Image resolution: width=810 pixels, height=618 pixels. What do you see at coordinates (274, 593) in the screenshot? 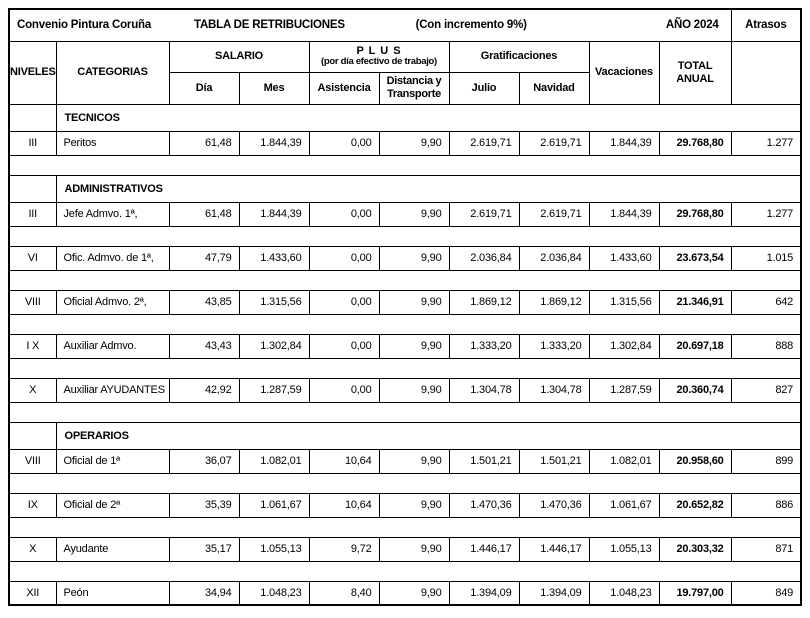
I see `mes-cell: 1.048,23` at bounding box center [274, 593].